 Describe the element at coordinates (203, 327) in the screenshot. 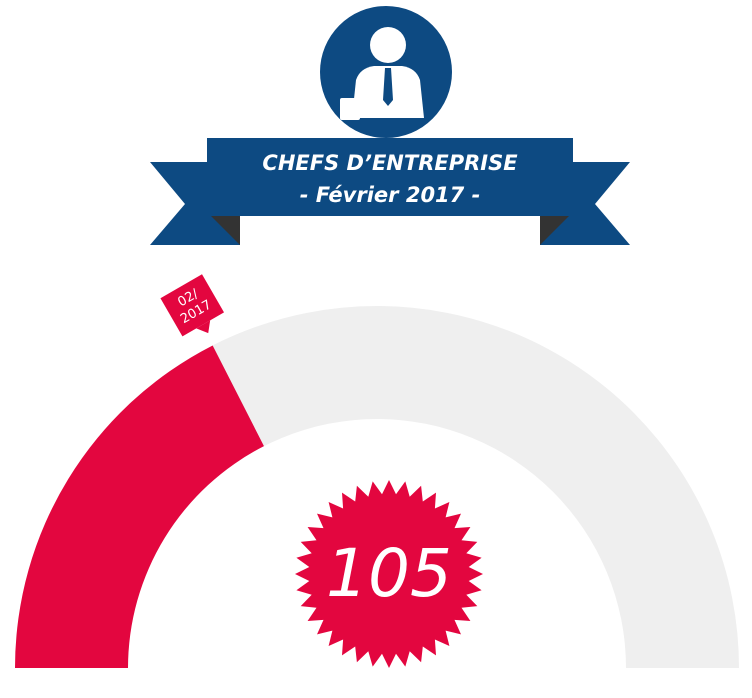

I see `marker-pointer` at that location.